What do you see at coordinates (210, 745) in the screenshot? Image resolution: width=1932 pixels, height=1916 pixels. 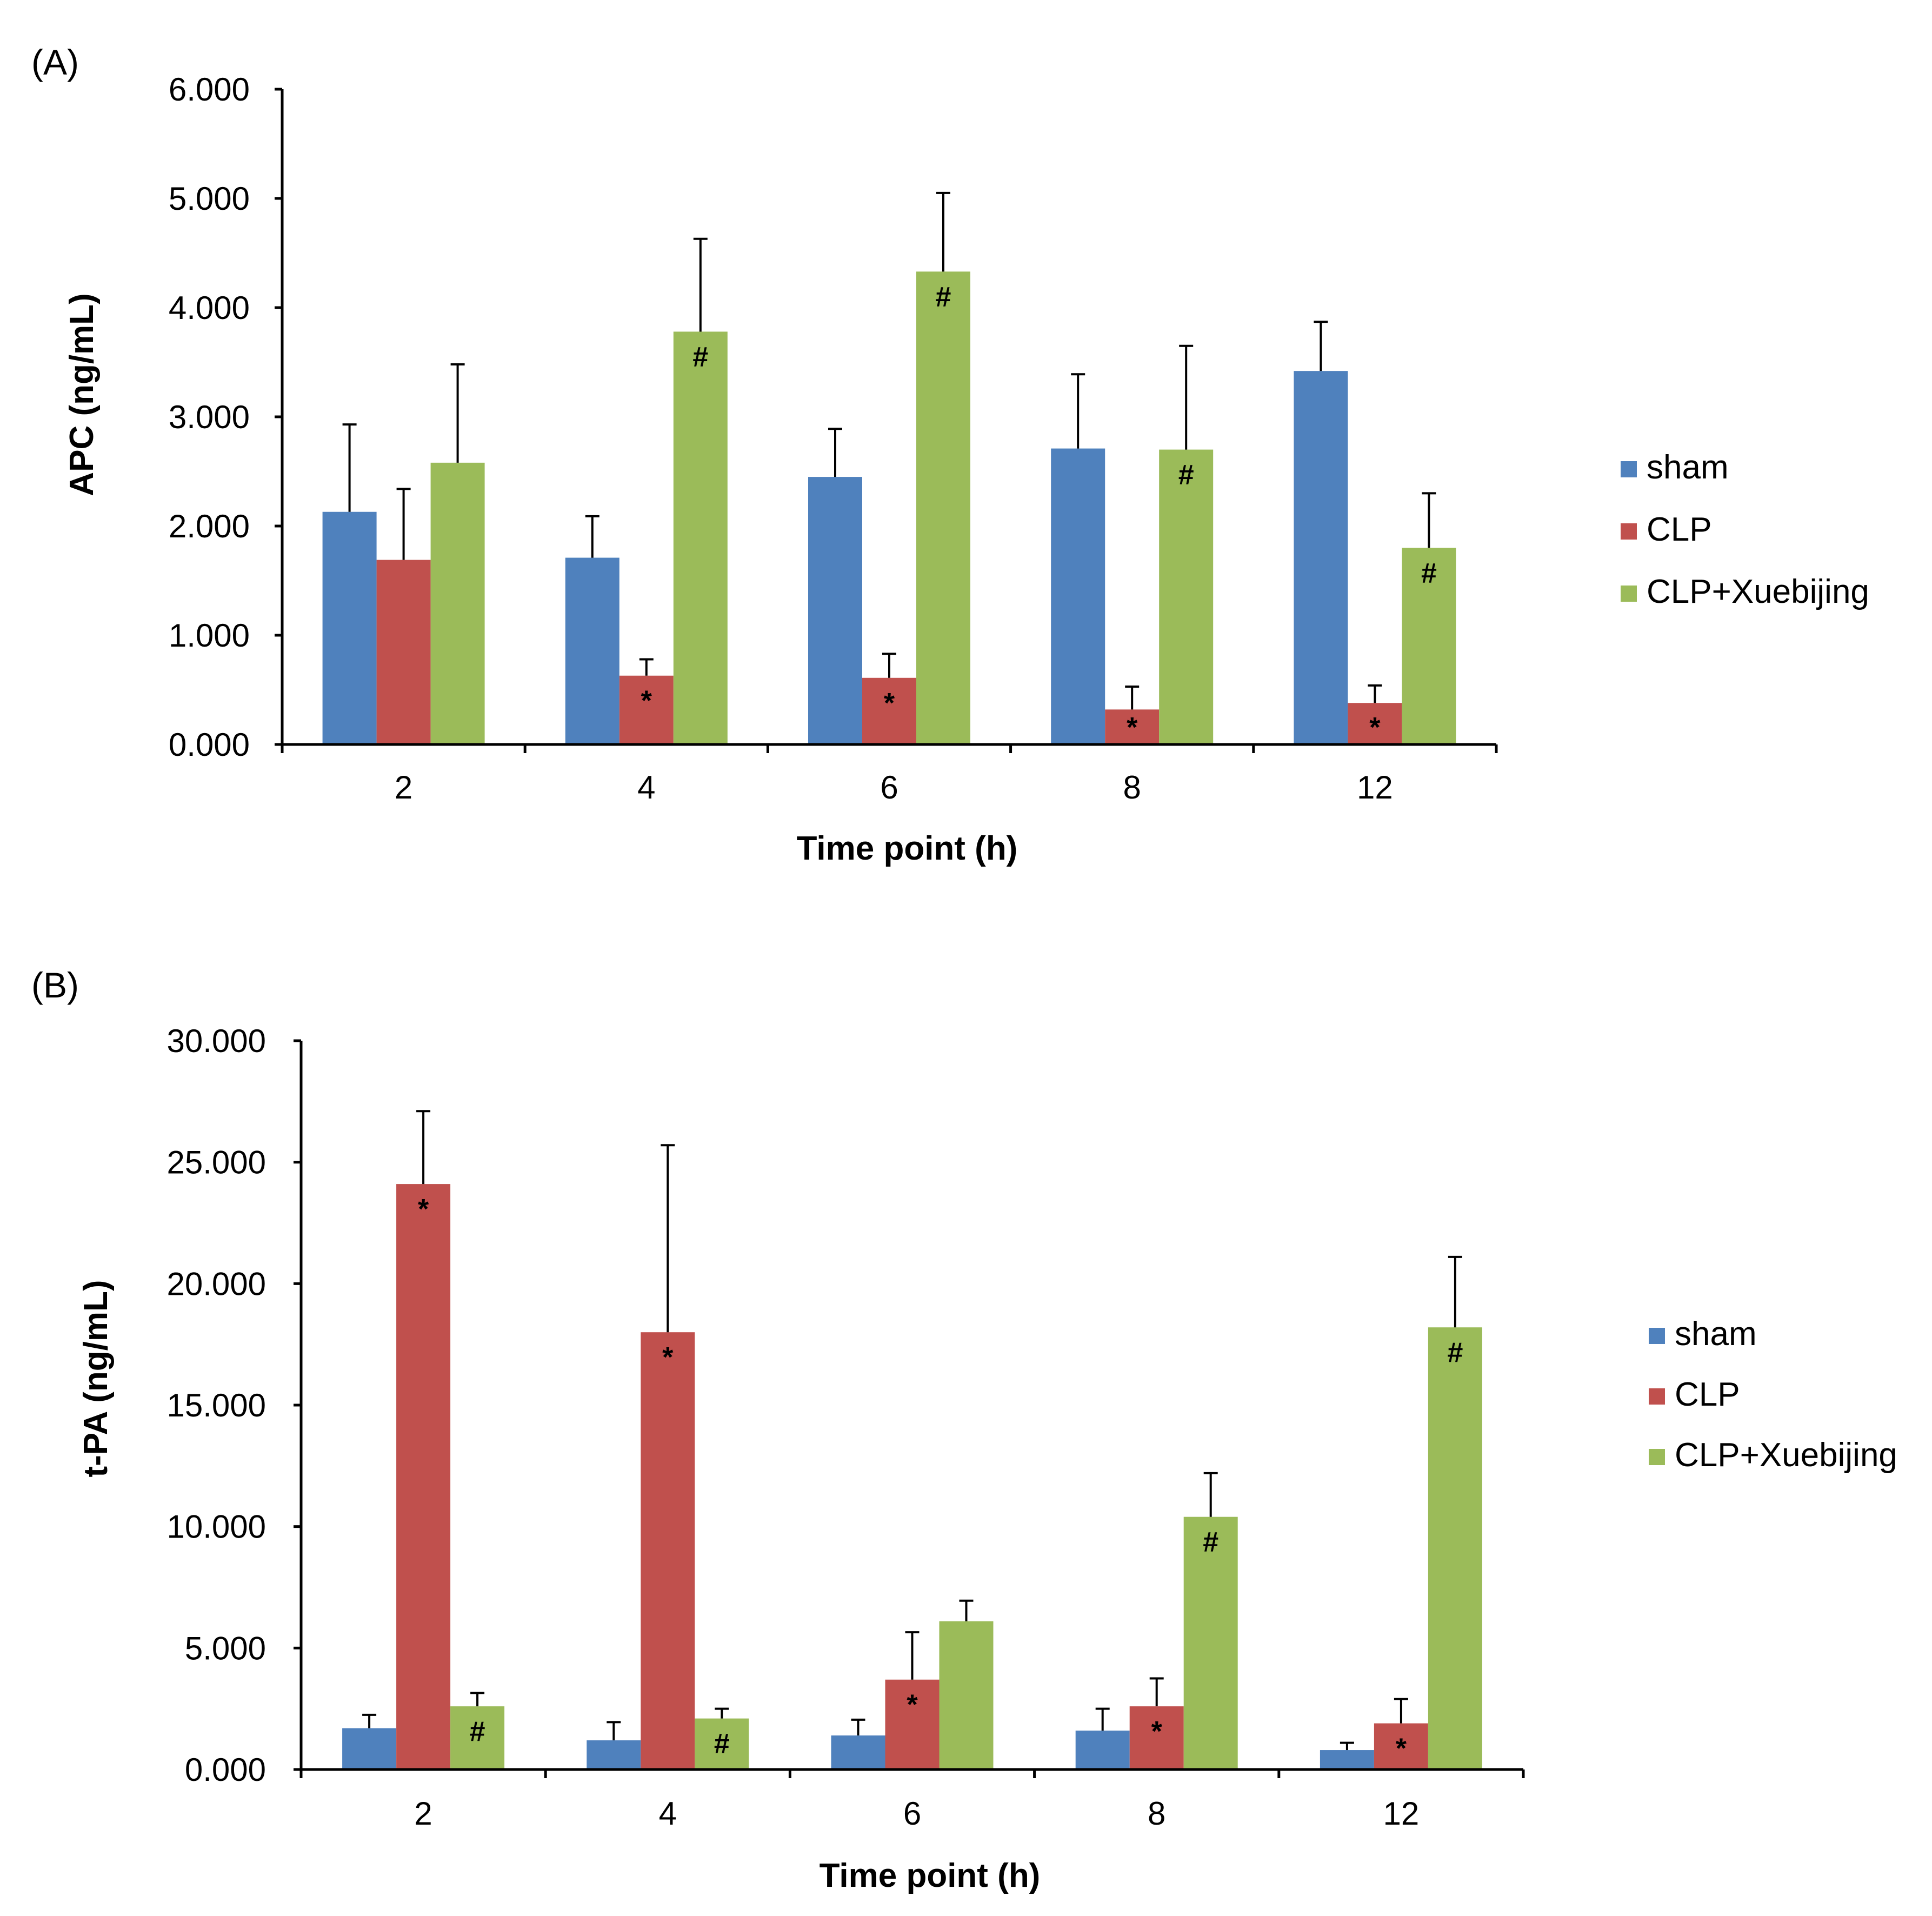 I see `y-tick-label-a: 0.000` at bounding box center [210, 745].